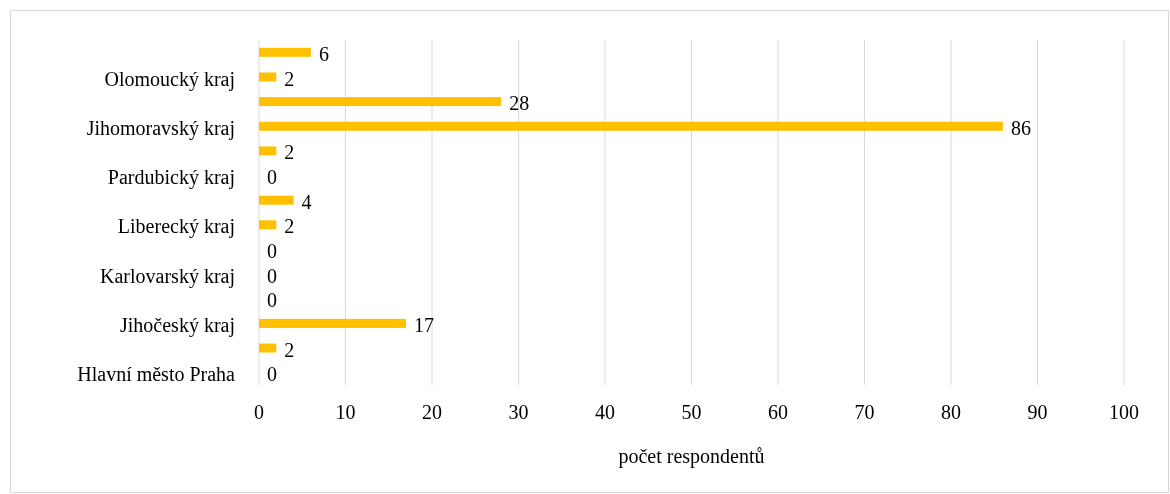 The height and width of the screenshot is (494, 1170). Describe the element at coordinates (1037, 411) in the screenshot. I see `x-tick-label: 90` at that location.